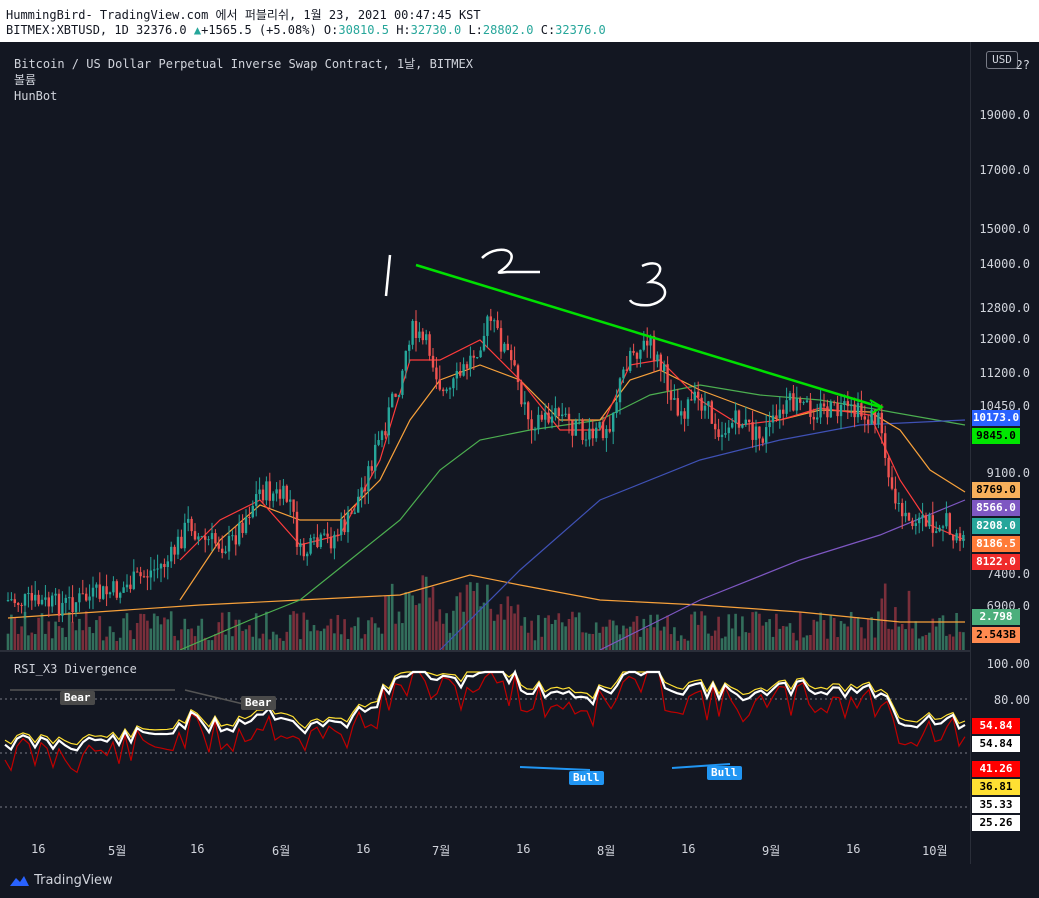 The height and width of the screenshot is (898, 1039). Describe the element at coordinates (648, 336) in the screenshot. I see `trend-line` at that location.